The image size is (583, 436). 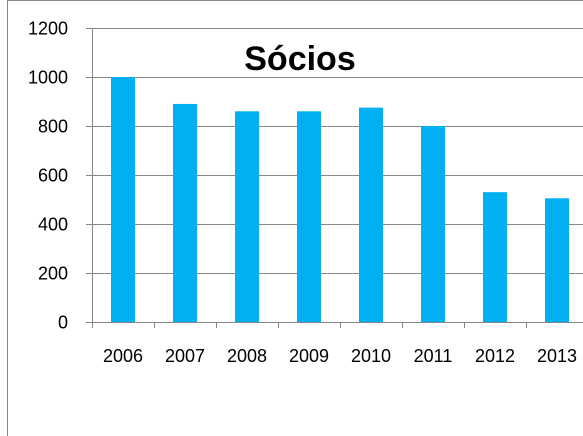 What do you see at coordinates (123, 356) in the screenshot?
I see `x-tick-label: 2006` at bounding box center [123, 356].